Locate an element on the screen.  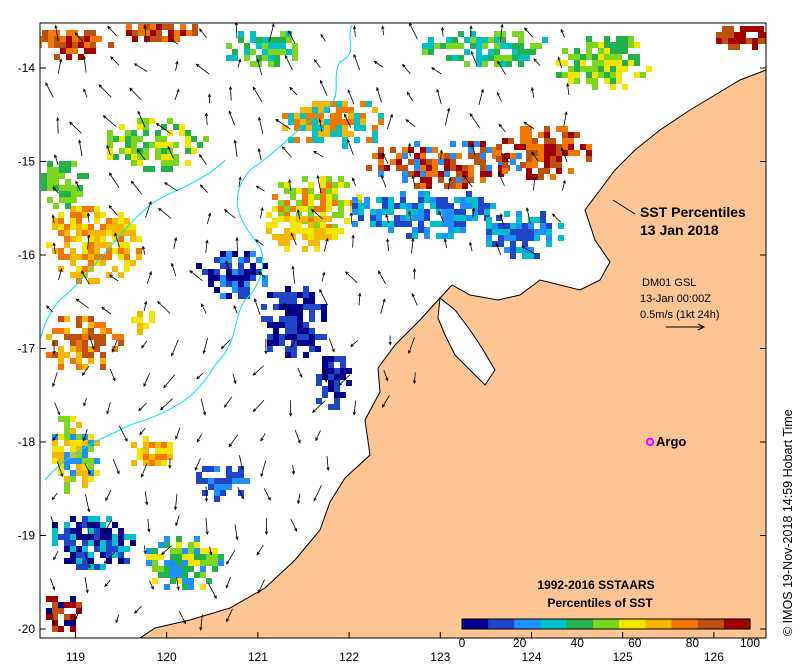
legend-swatch is located at coordinates (685, 624).